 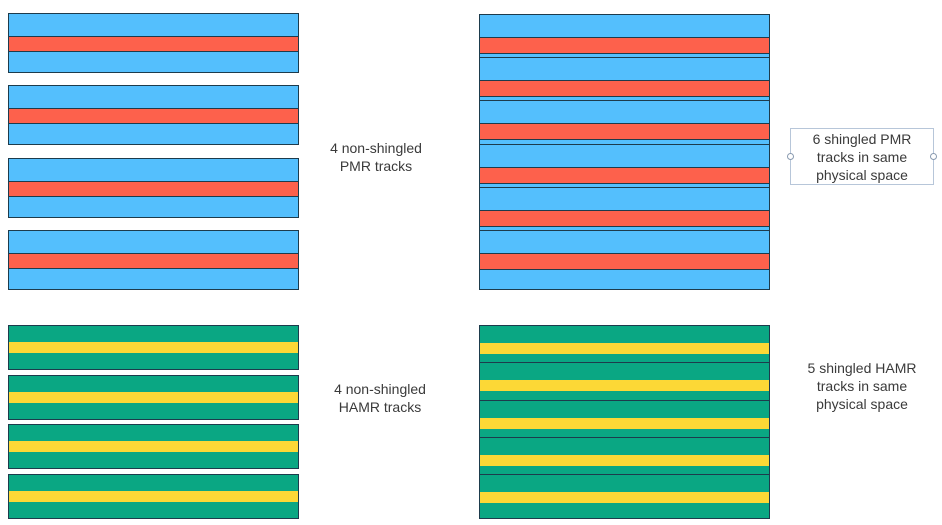 I want to click on pmr-shingled-track, so click(x=624, y=260).